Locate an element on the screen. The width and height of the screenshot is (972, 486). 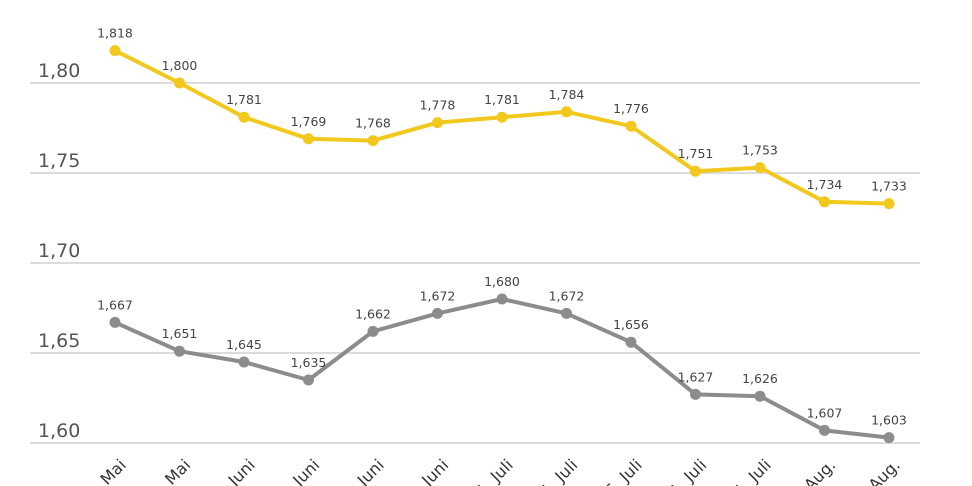
data-label: 1,680 is located at coordinates (502, 281).